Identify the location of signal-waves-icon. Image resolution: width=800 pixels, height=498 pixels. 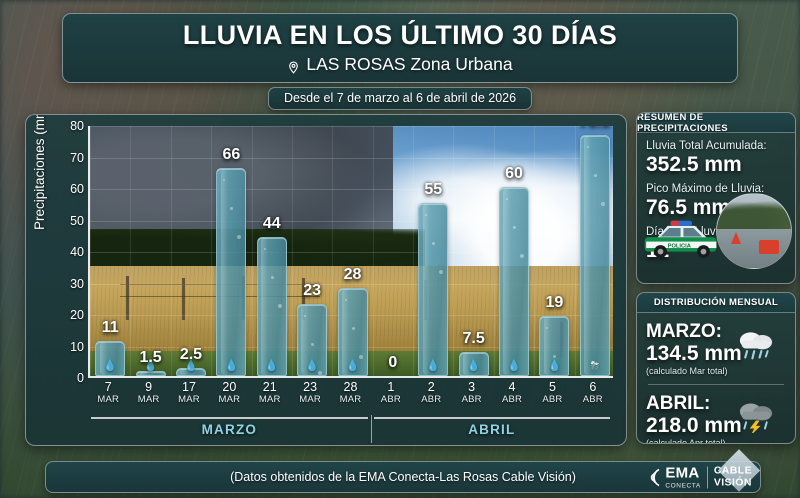
(655, 477).